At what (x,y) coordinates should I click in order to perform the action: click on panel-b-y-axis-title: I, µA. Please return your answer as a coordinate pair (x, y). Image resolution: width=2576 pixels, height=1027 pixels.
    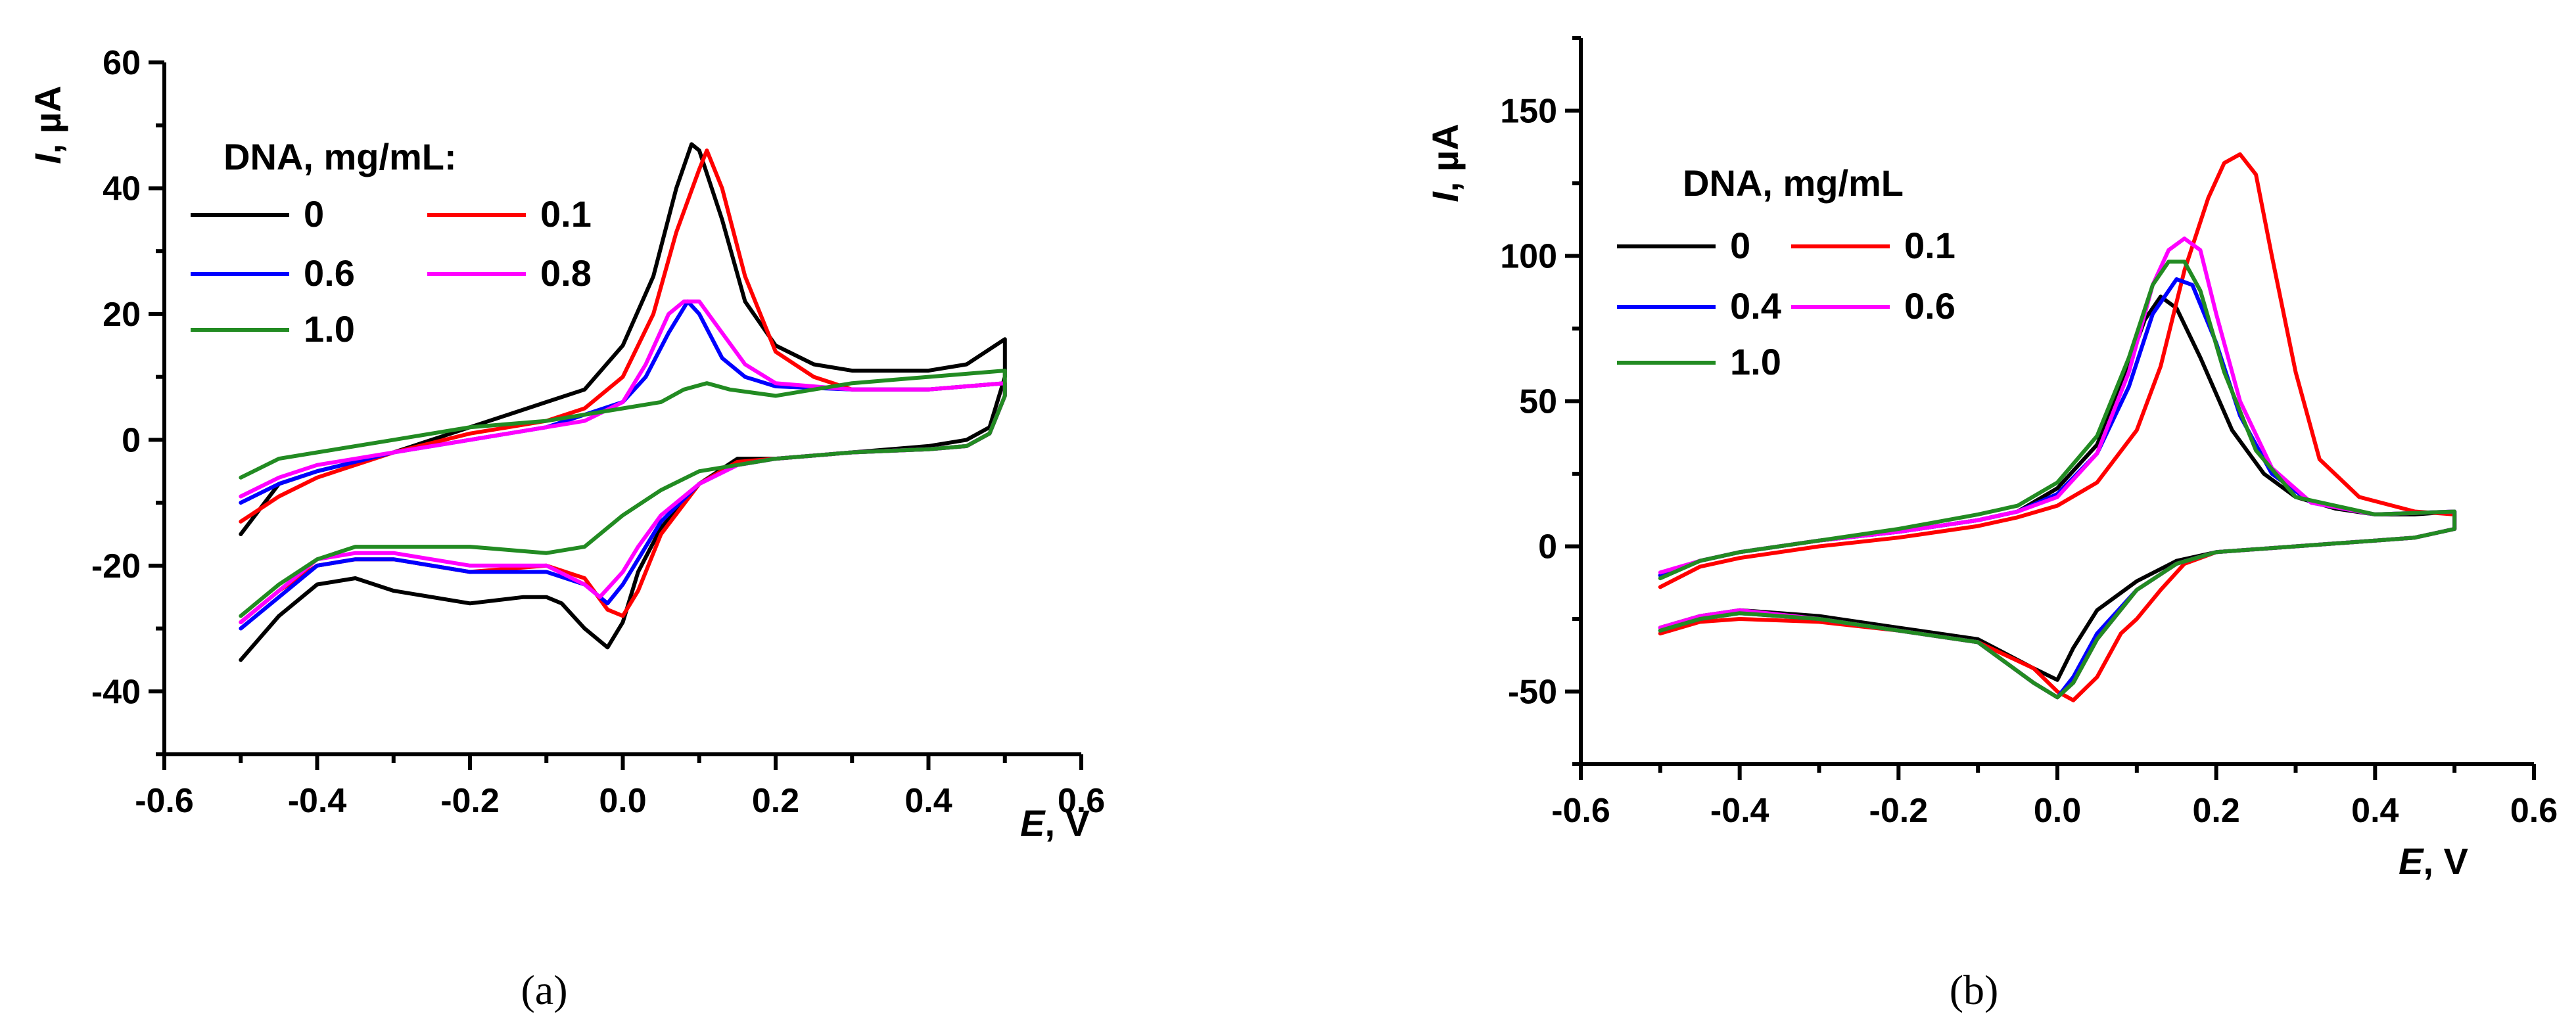
    Looking at the image, I should click on (1445, 163).